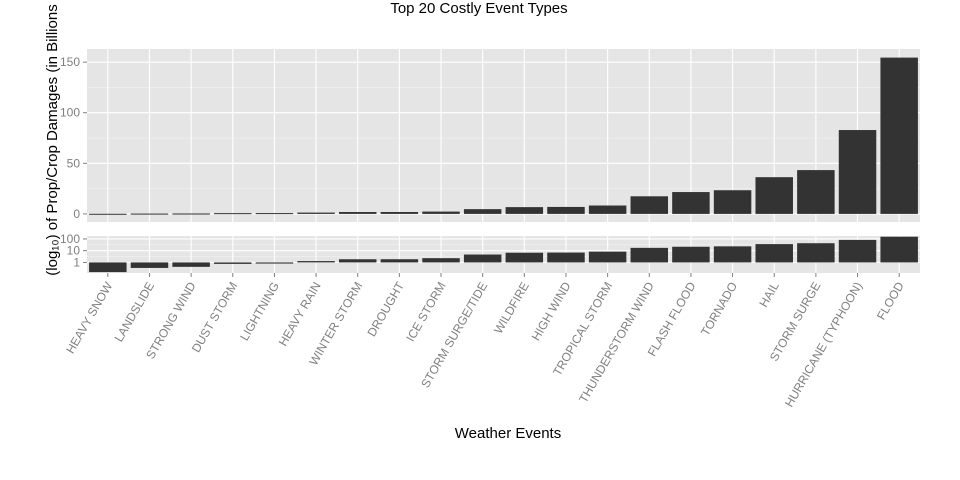 This screenshot has height=480, width=960. I want to click on y-tick-label: 10, so click(74, 251).